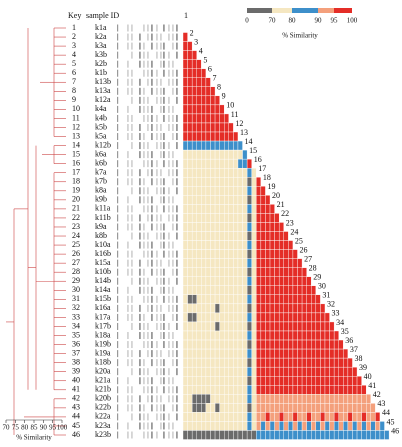  What do you see at coordinates (76, 262) in the screenshot?
I see `key-label: 27` at bounding box center [76, 262].